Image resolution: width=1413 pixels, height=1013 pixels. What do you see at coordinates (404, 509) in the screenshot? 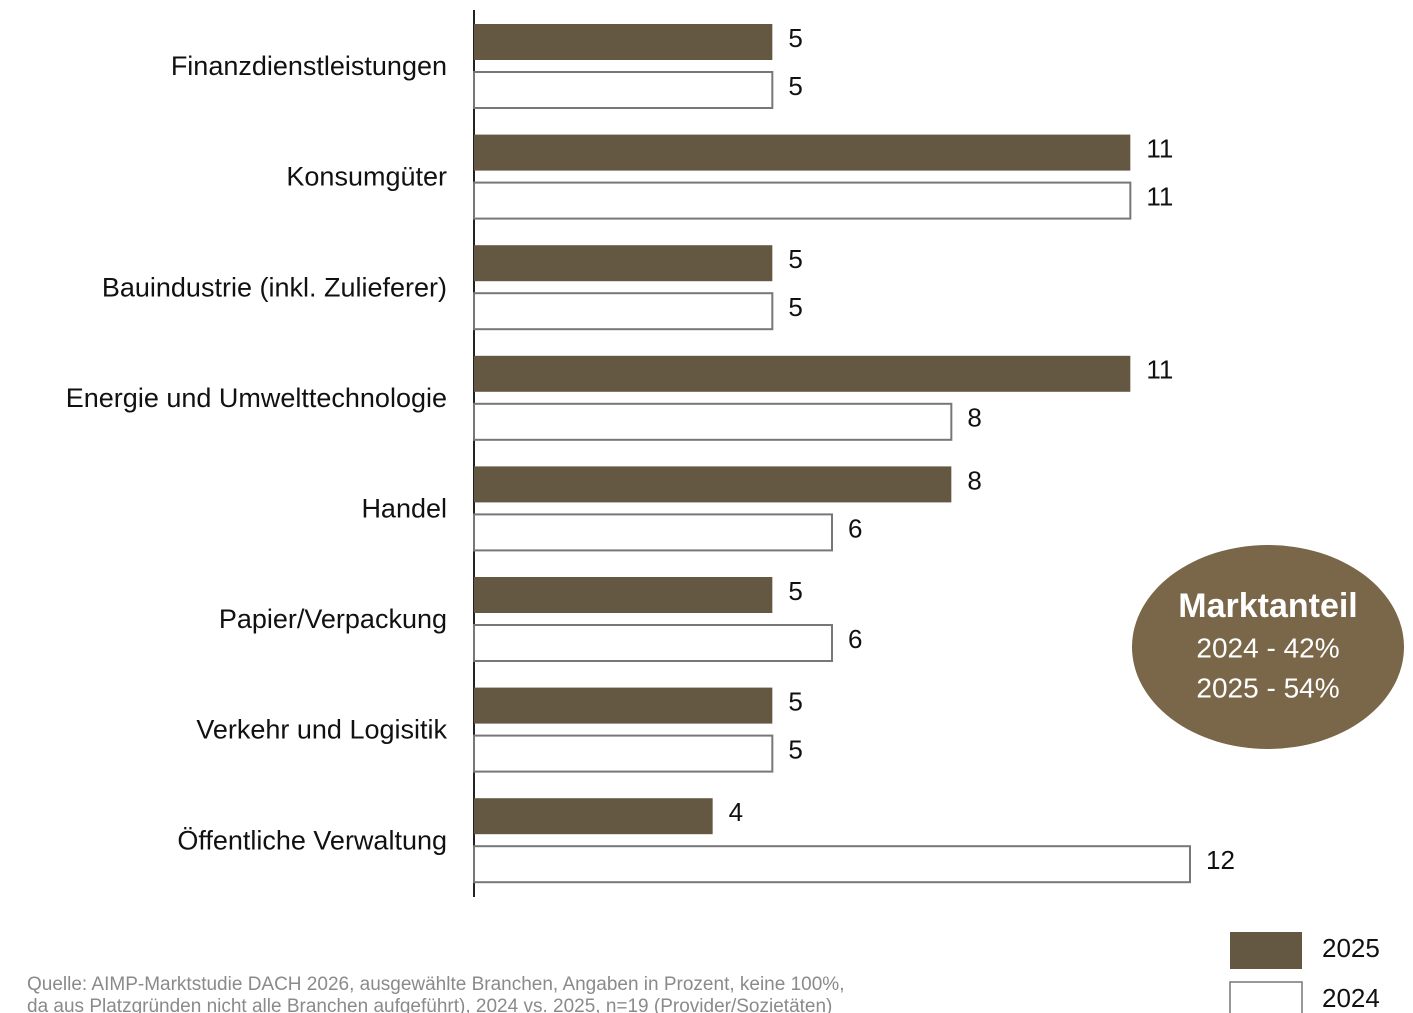
I see `category-label: Handel` at bounding box center [404, 509].